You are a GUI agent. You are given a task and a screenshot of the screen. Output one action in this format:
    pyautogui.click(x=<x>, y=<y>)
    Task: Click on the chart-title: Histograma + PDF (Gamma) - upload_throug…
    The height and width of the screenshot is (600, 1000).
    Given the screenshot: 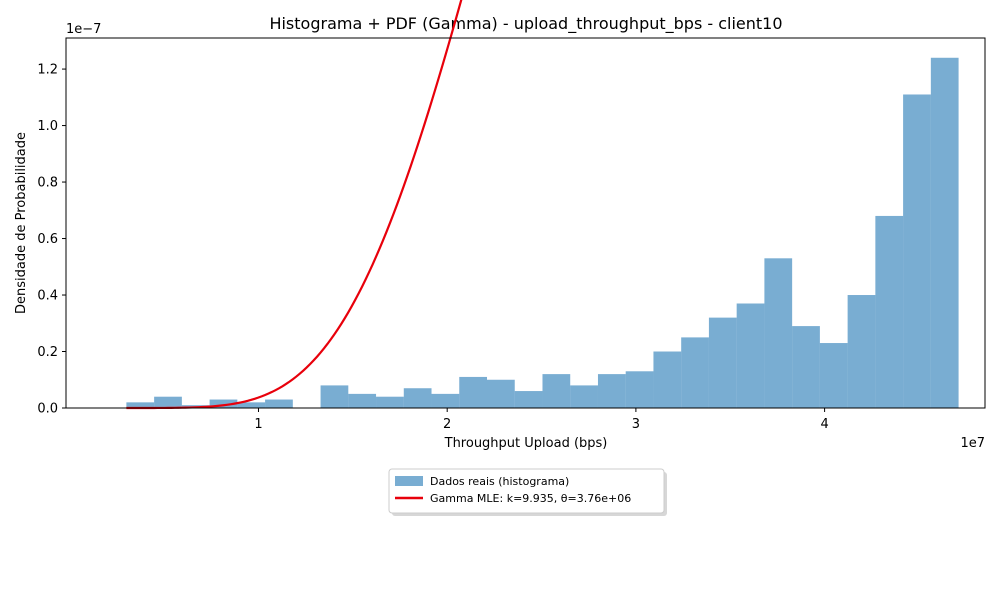 What is the action you would take?
    pyautogui.click(x=525, y=24)
    